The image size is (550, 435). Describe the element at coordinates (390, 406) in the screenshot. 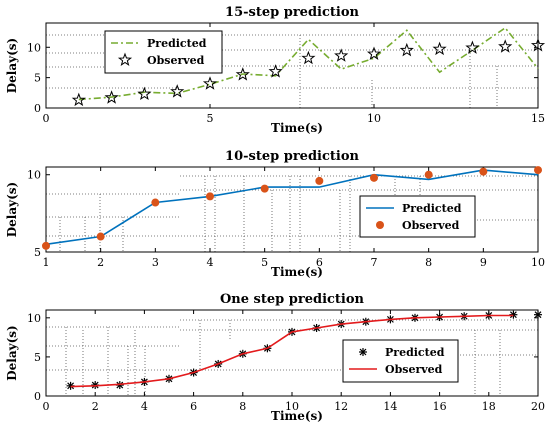

I see `x-tick-label: 14` at that location.